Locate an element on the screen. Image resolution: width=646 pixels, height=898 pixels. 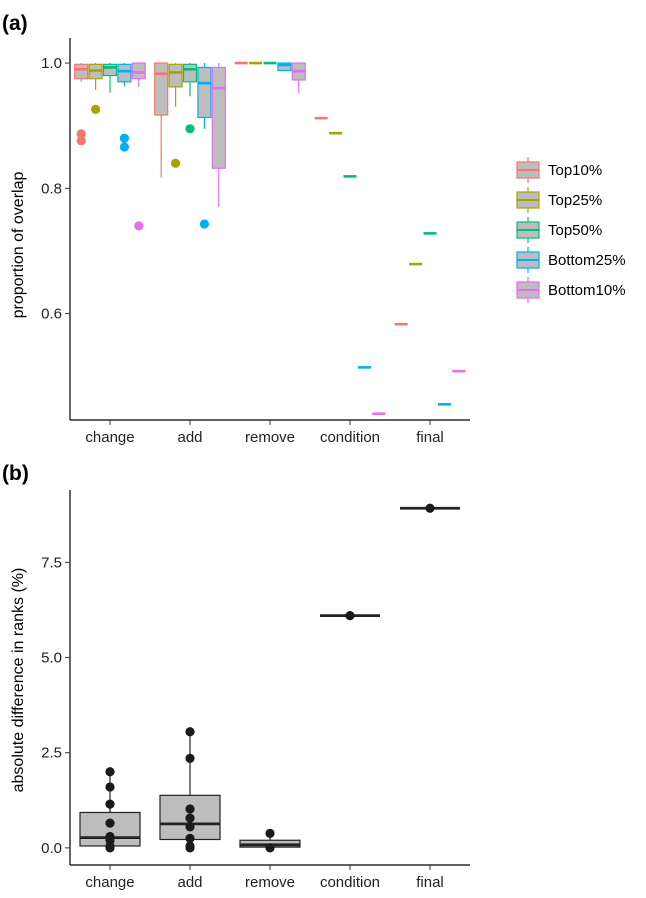
panel-b-x-tick-label-condition: condition is located at coordinates (350, 882).